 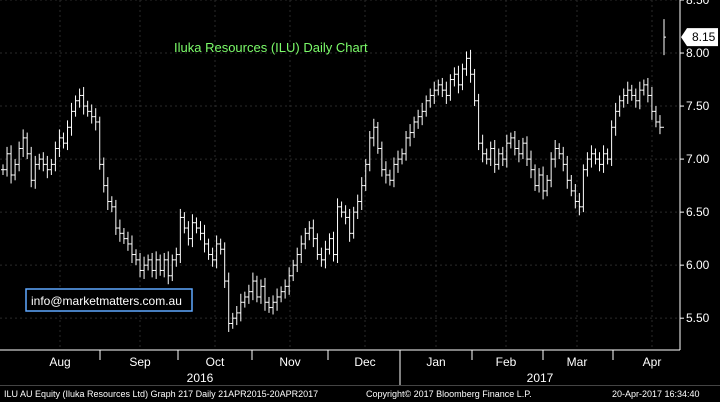 I want to click on x-tick-label: Feb, so click(x=506, y=362).